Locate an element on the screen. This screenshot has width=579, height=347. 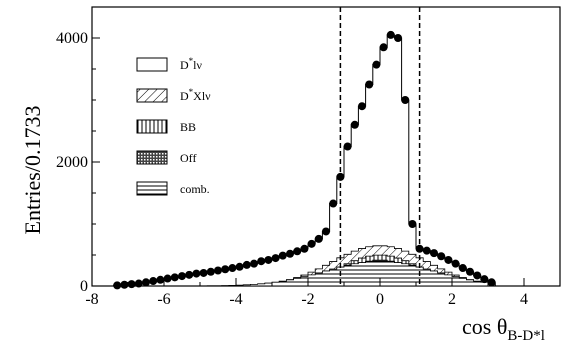
x-tick-label: -8 is located at coordinates (91, 299).